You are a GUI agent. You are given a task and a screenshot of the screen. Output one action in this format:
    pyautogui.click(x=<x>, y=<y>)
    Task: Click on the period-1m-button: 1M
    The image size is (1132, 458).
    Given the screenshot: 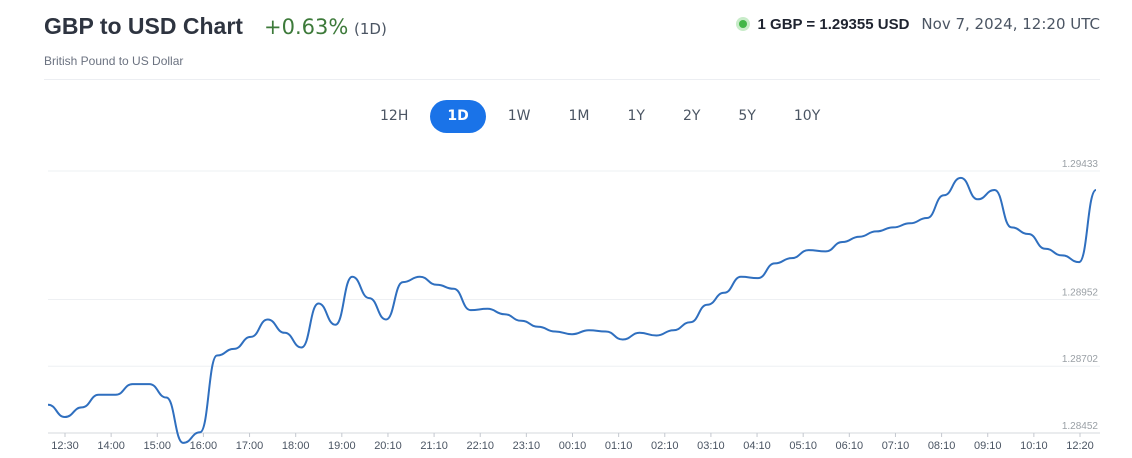 What is the action you would take?
    pyautogui.click(x=579, y=116)
    